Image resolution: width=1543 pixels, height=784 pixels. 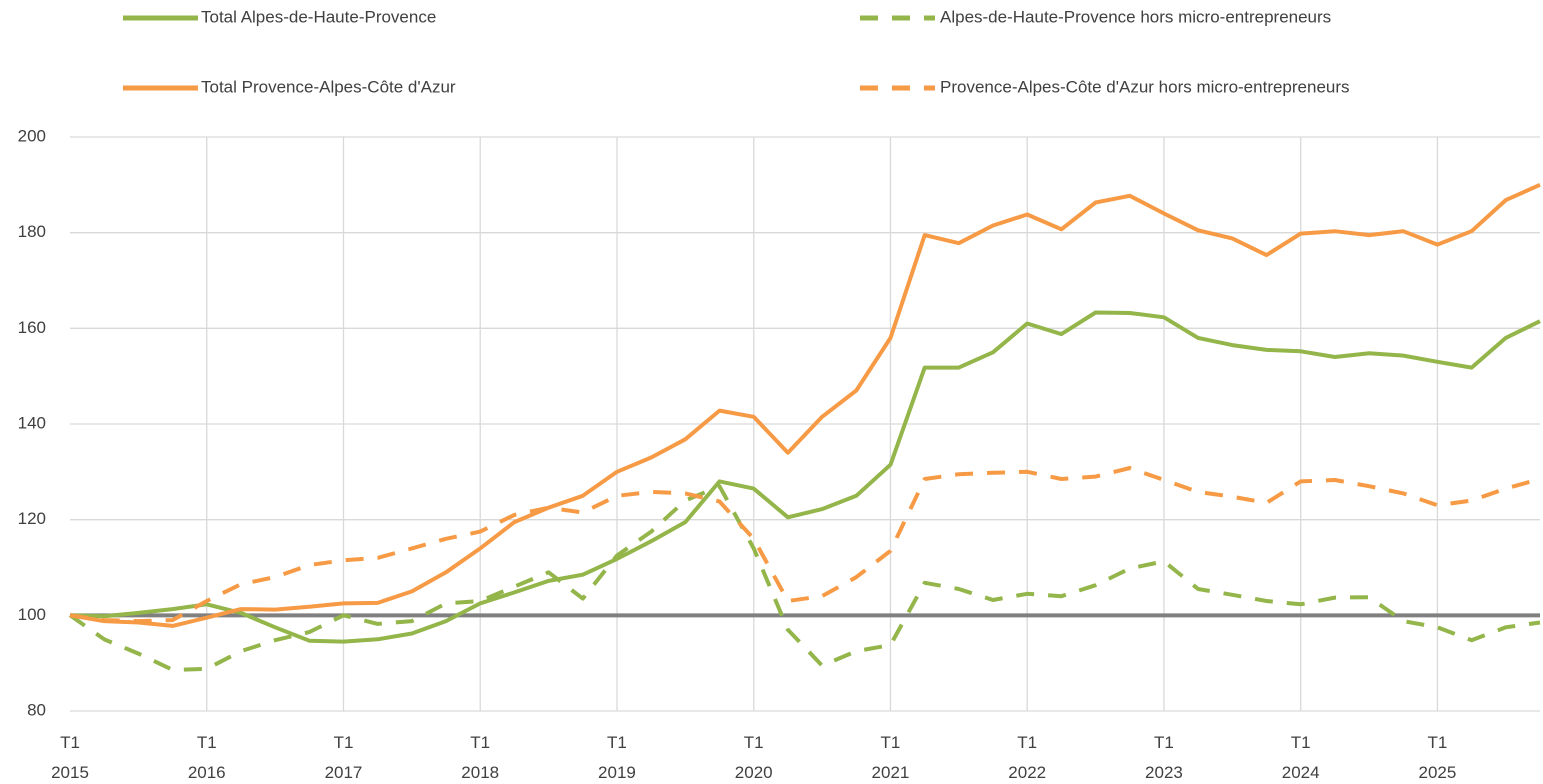 What do you see at coordinates (617, 757) in the screenshot?
I see `x-tick-label: T1 2019` at bounding box center [617, 757].